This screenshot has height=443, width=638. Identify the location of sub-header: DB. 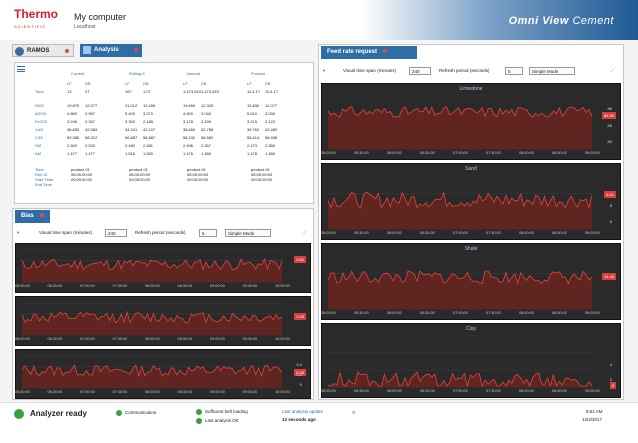
(146, 83).